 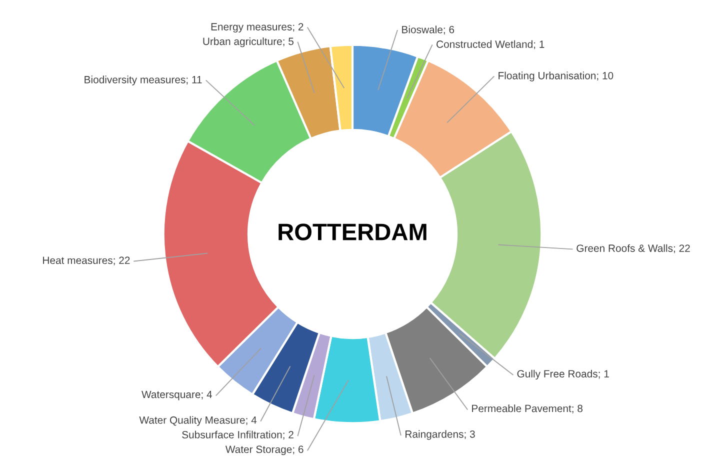 What do you see at coordinates (238, 435) in the screenshot?
I see `slice-label: Subsurface Infiltration; 2` at bounding box center [238, 435].